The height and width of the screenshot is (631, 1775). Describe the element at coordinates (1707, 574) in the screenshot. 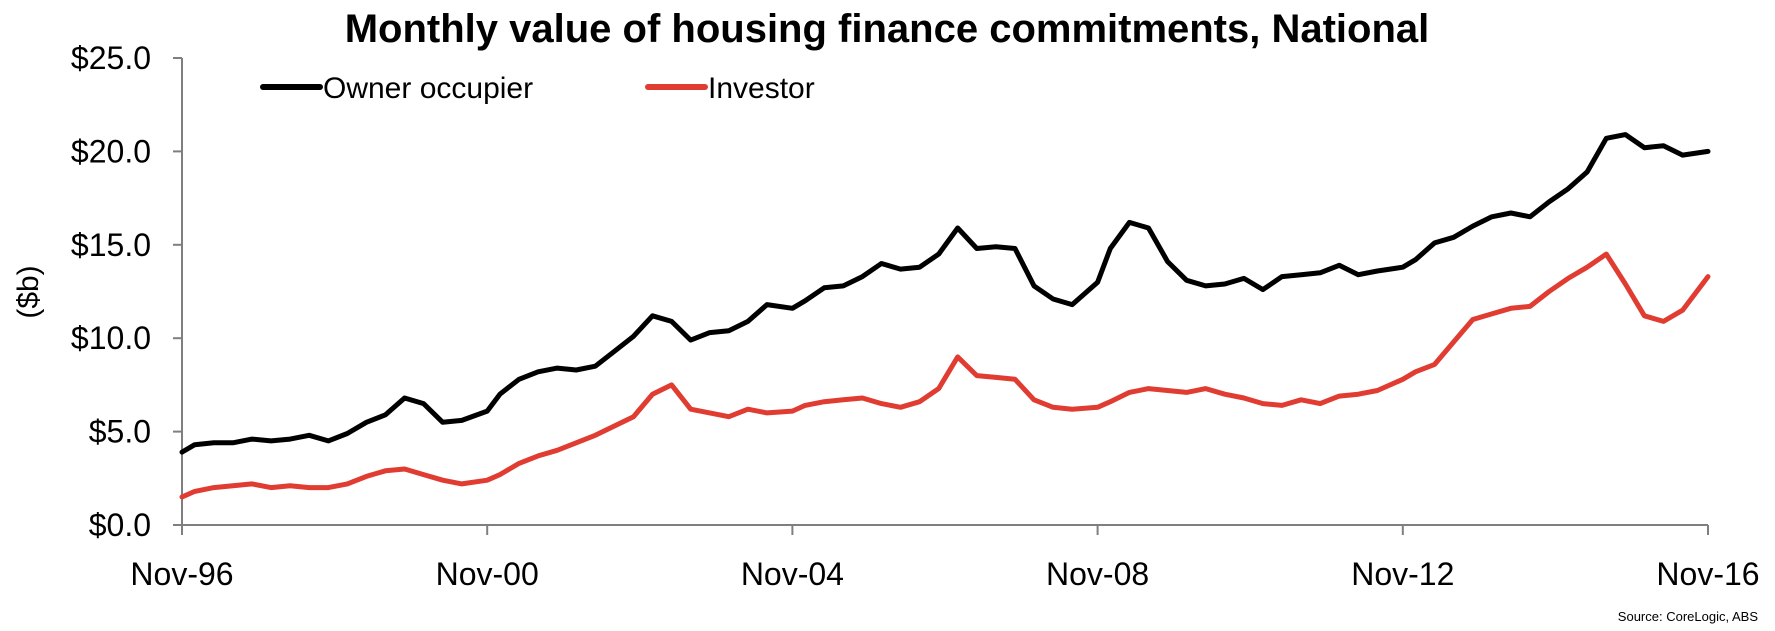

I see `x-tick-label: Nov-16` at that location.